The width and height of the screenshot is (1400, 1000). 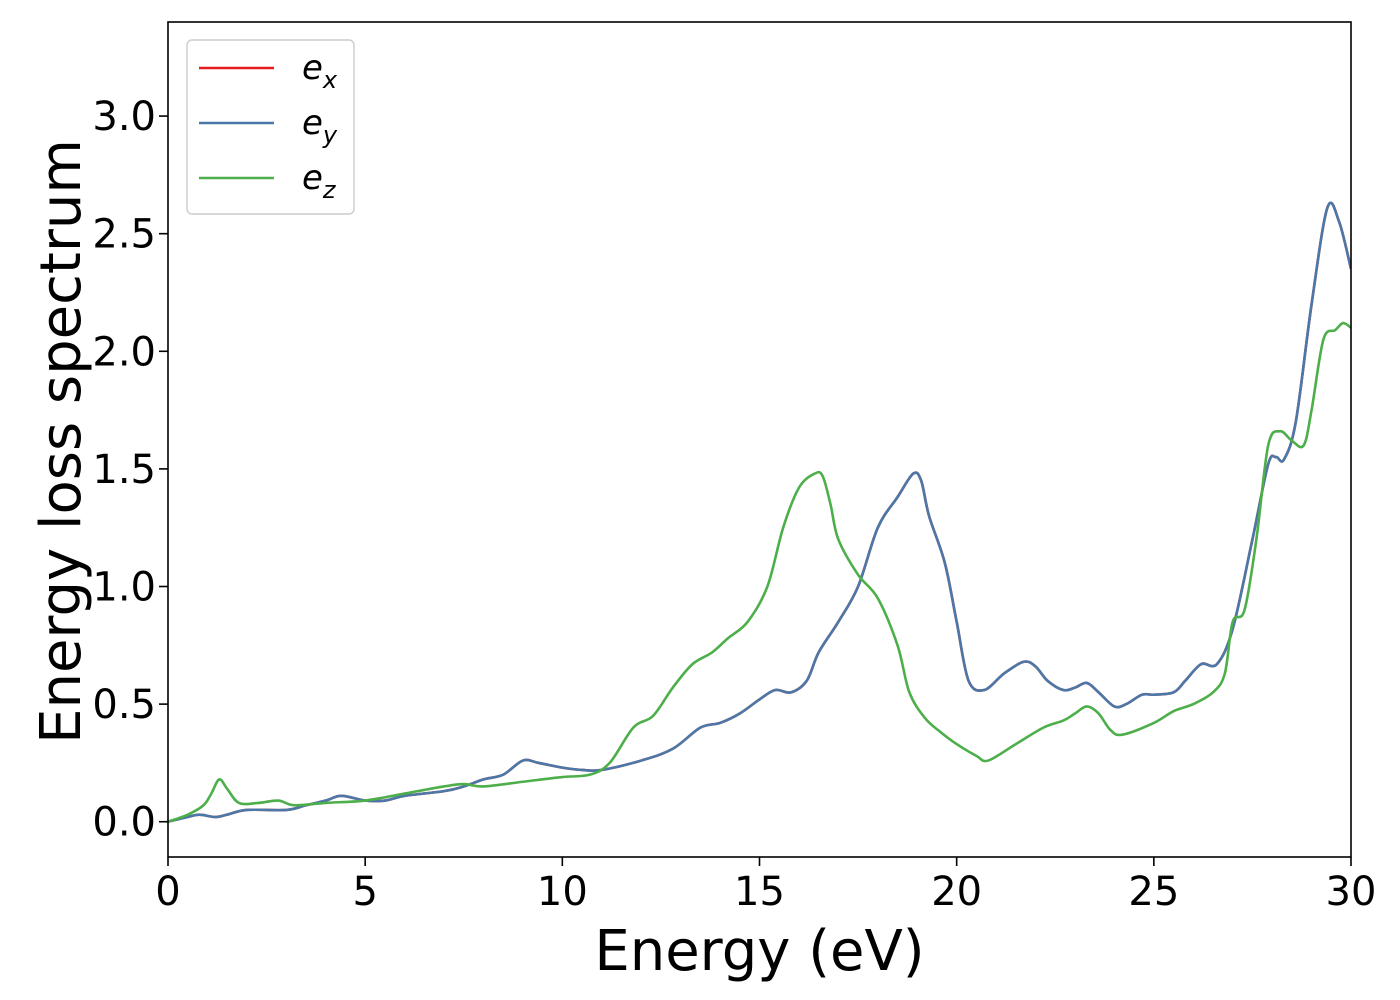 I want to click on x-tick-label: 30, so click(x=1351, y=892).